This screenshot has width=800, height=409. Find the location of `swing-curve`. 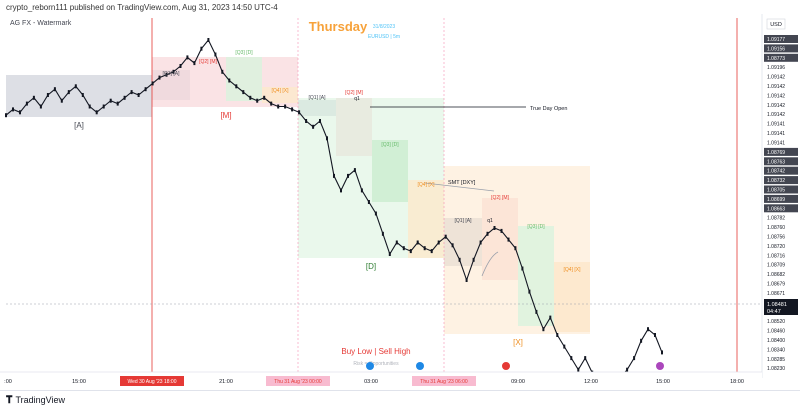

swing-curve is located at coordinates (490, 264).